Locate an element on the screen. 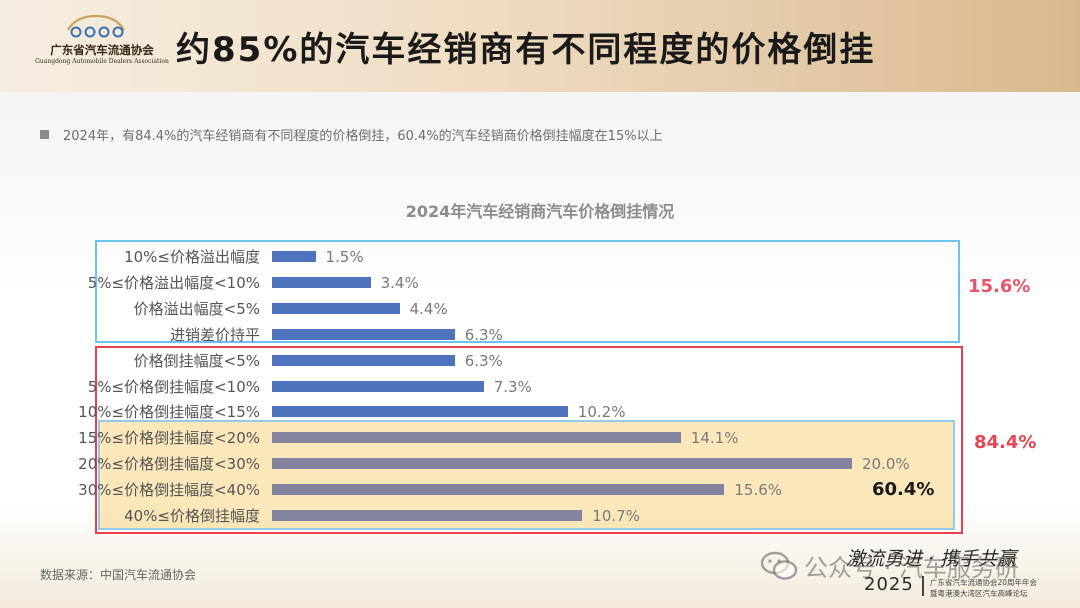 The image size is (1080, 608). category-label: 15%≤价格倒挂幅度<20% is located at coordinates (169, 438).